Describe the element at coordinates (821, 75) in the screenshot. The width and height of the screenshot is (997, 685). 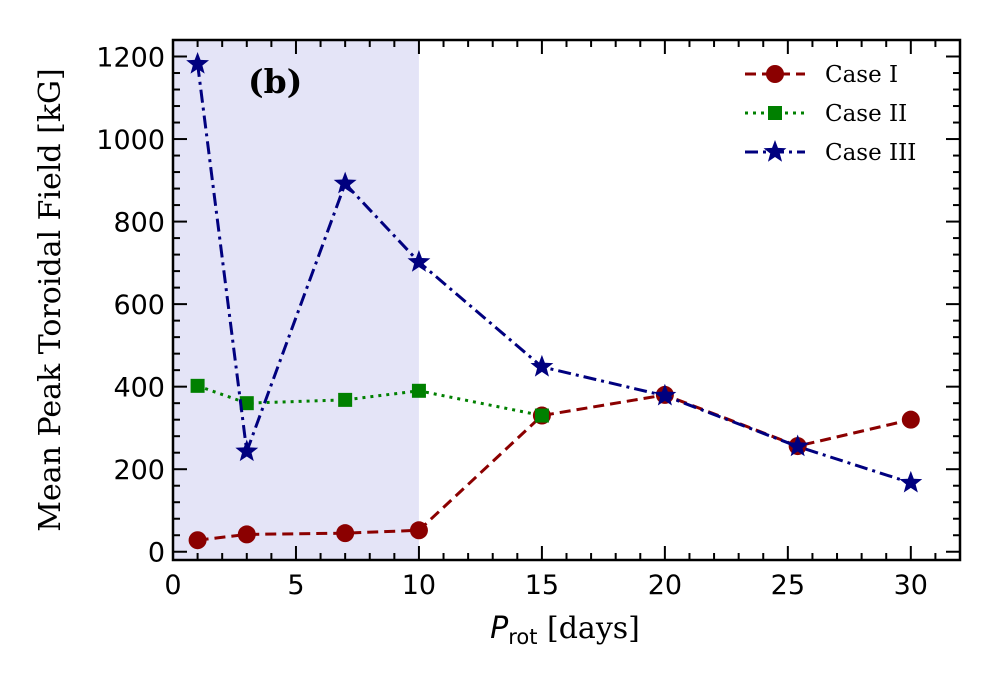
I see `legend-item: Case I` at that location.